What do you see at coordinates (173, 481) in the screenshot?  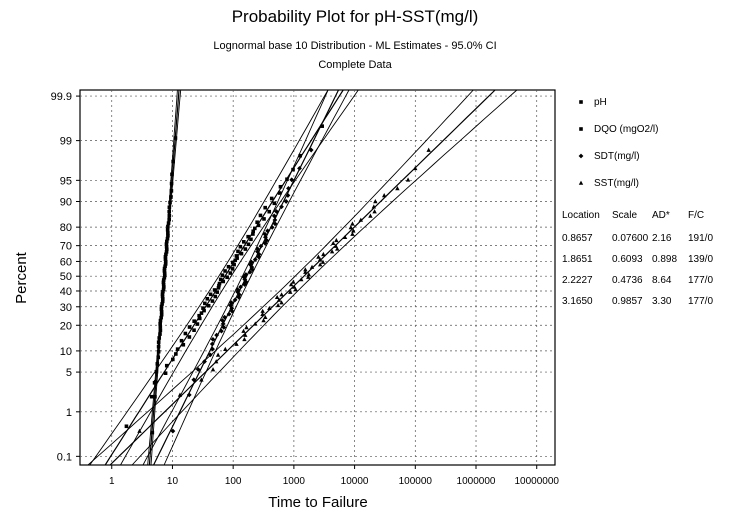 I see `x-tick-label: 10` at bounding box center [173, 481].